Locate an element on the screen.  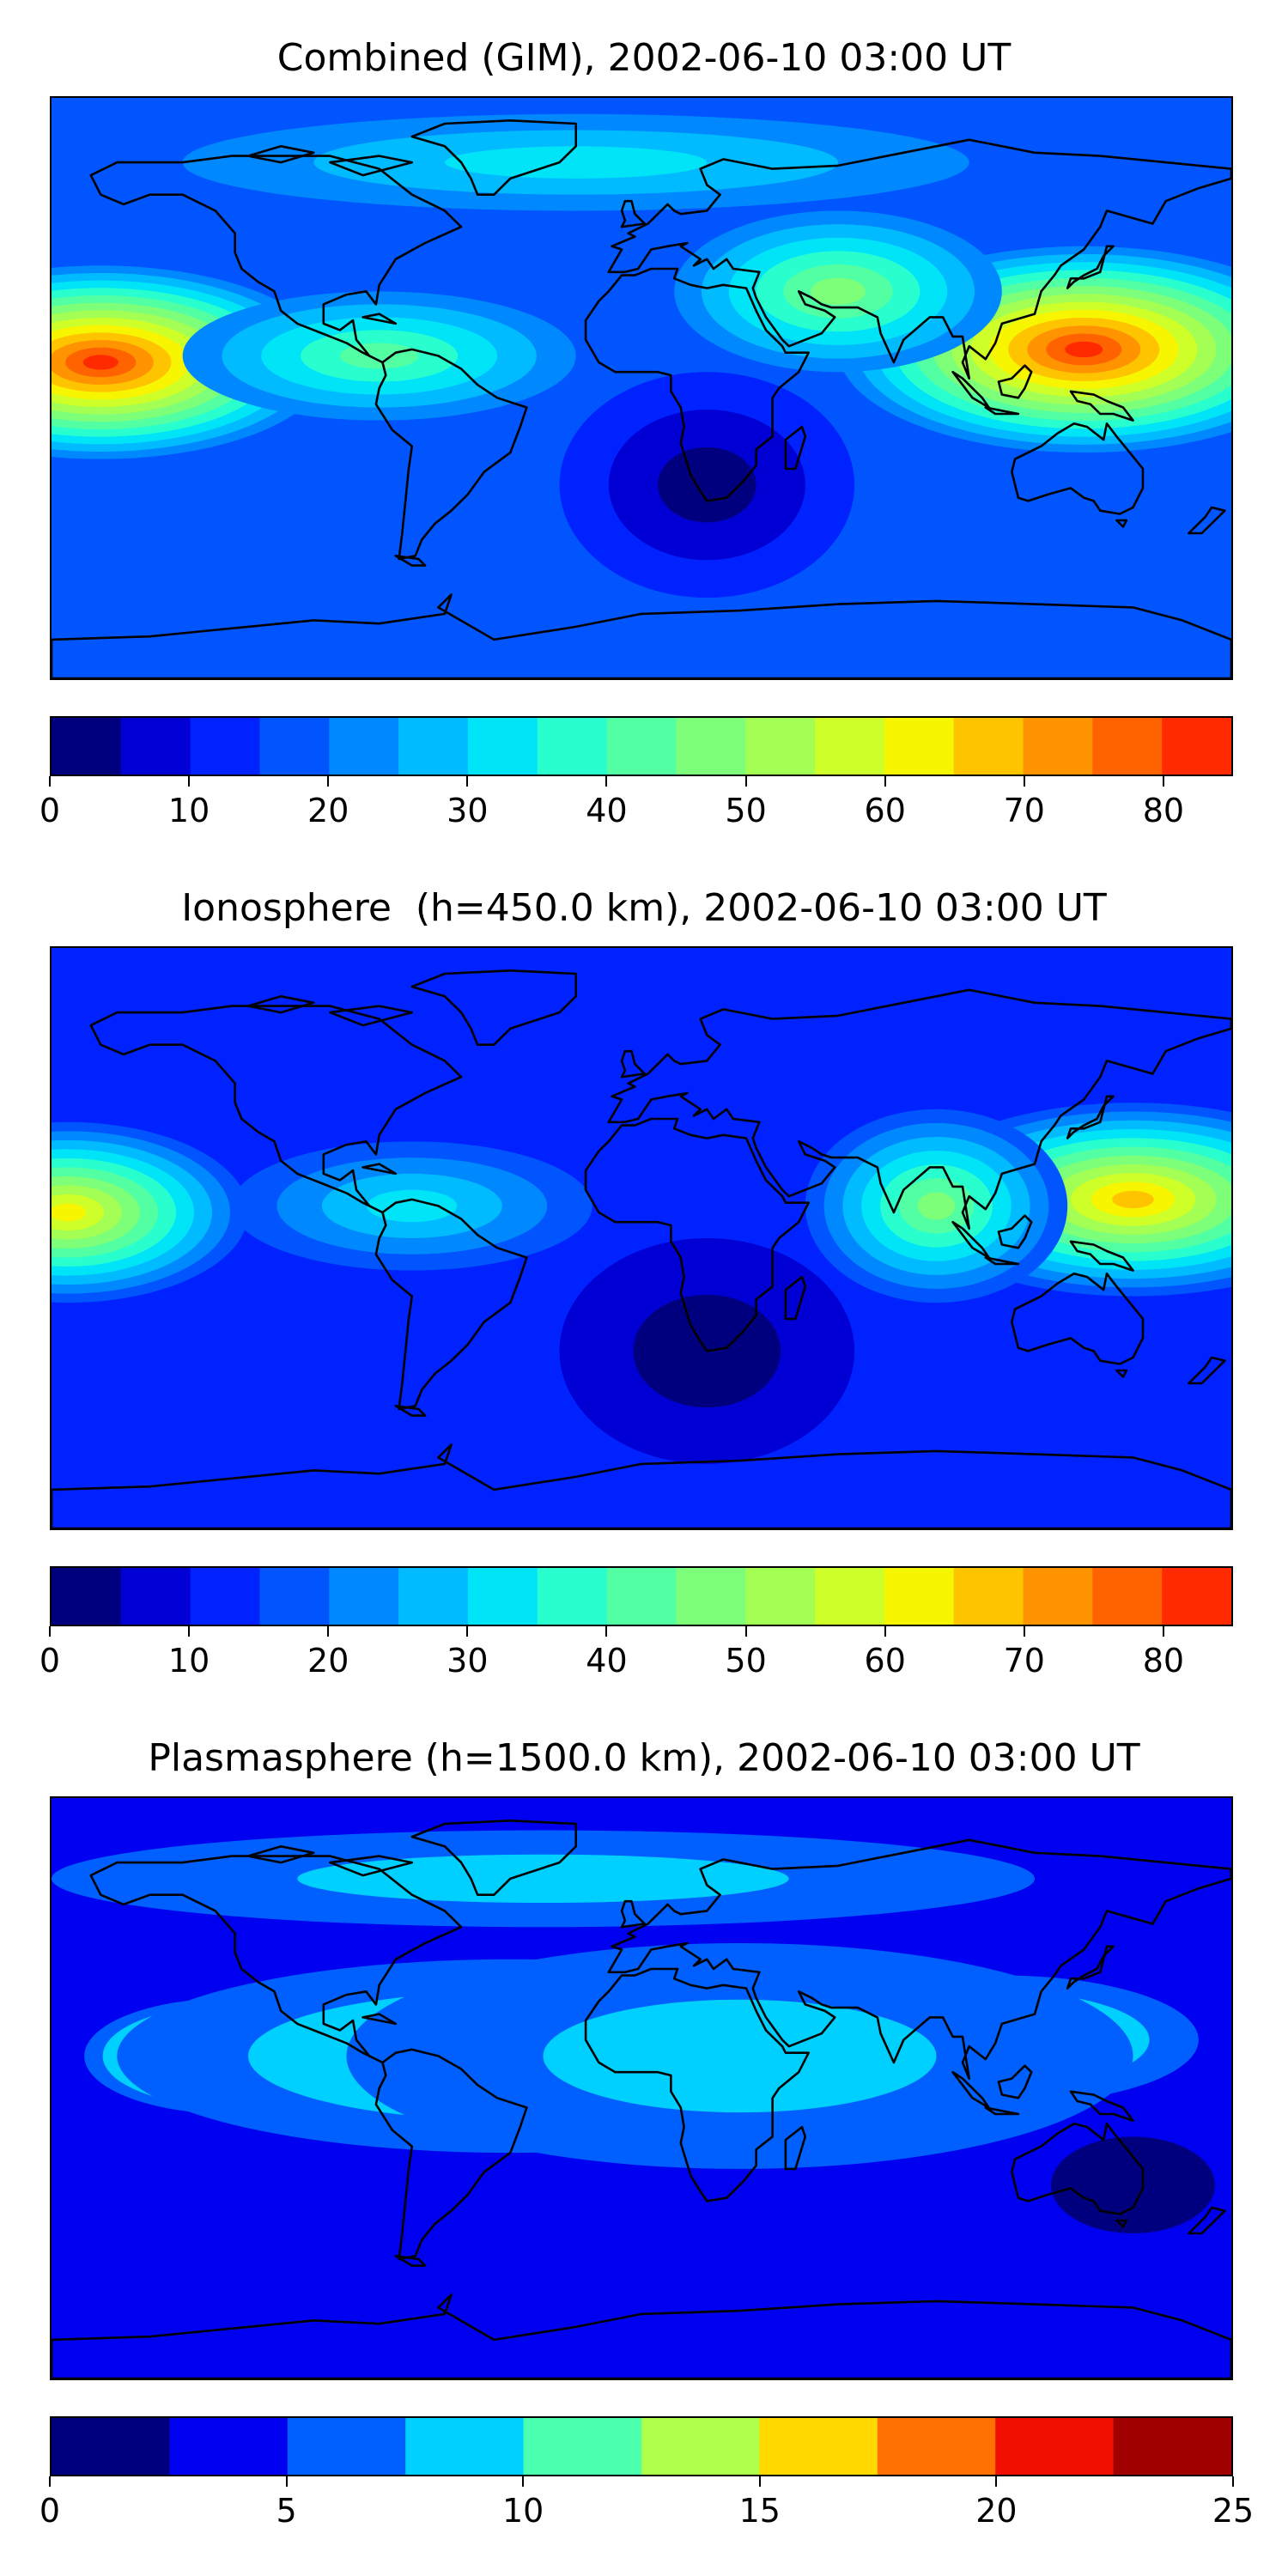
colorbar-plasmasphere is located at coordinates (641, 2446).